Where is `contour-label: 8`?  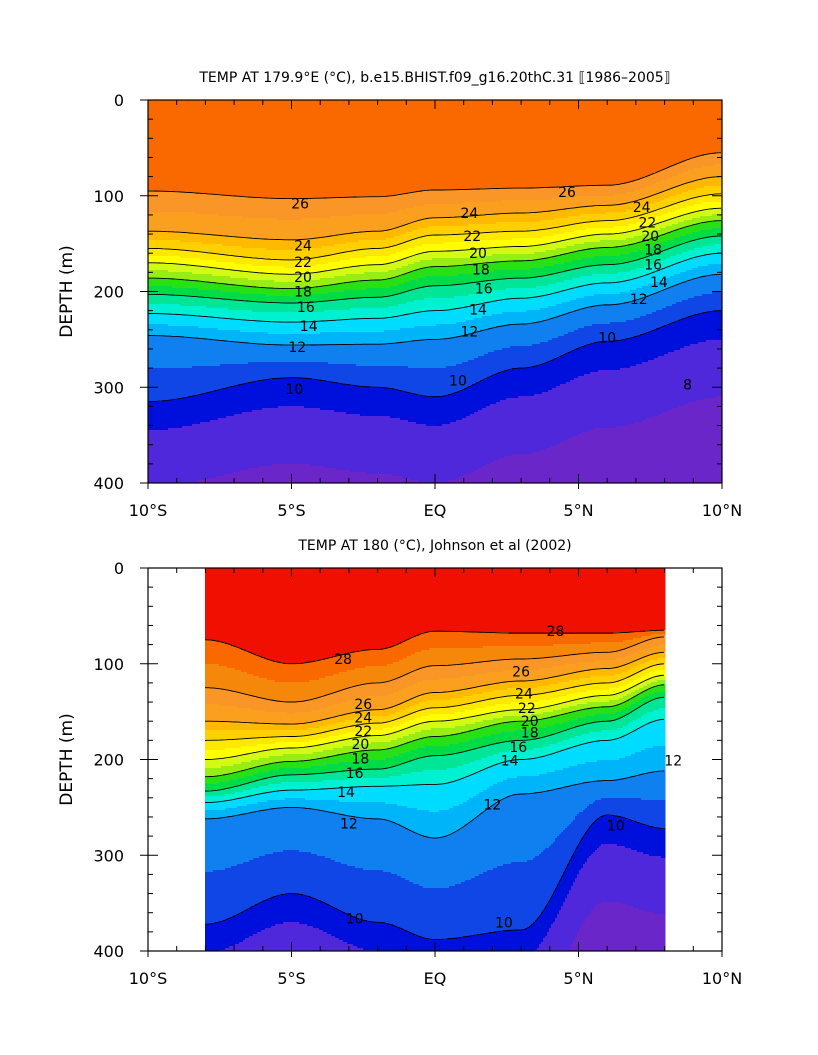
contour-label: 8 is located at coordinates (687, 385).